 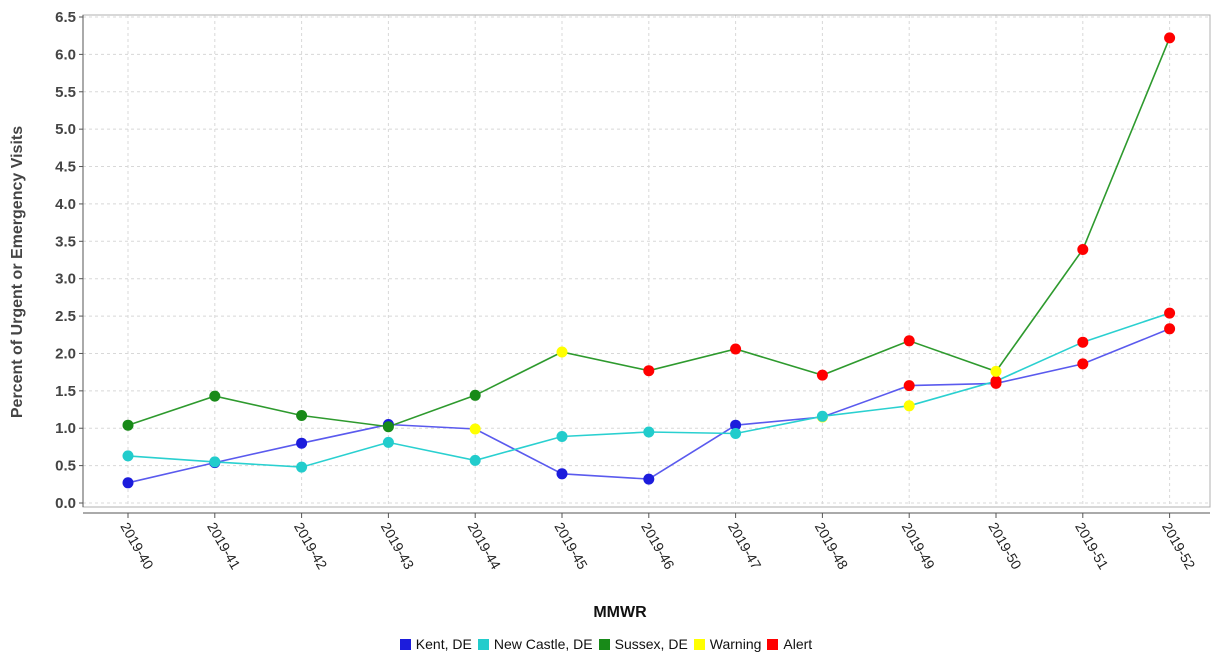 What do you see at coordinates (65, 17) in the screenshot?
I see `y-tick-label: 6.5` at bounding box center [65, 17].